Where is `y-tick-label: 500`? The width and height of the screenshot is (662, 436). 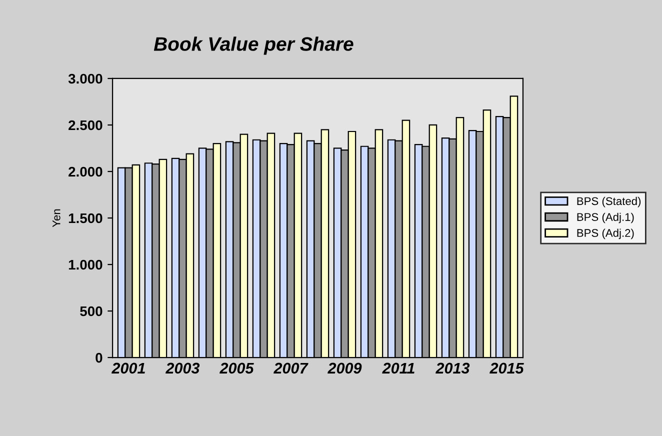 y-tick-label: 500 is located at coordinates (91, 311).